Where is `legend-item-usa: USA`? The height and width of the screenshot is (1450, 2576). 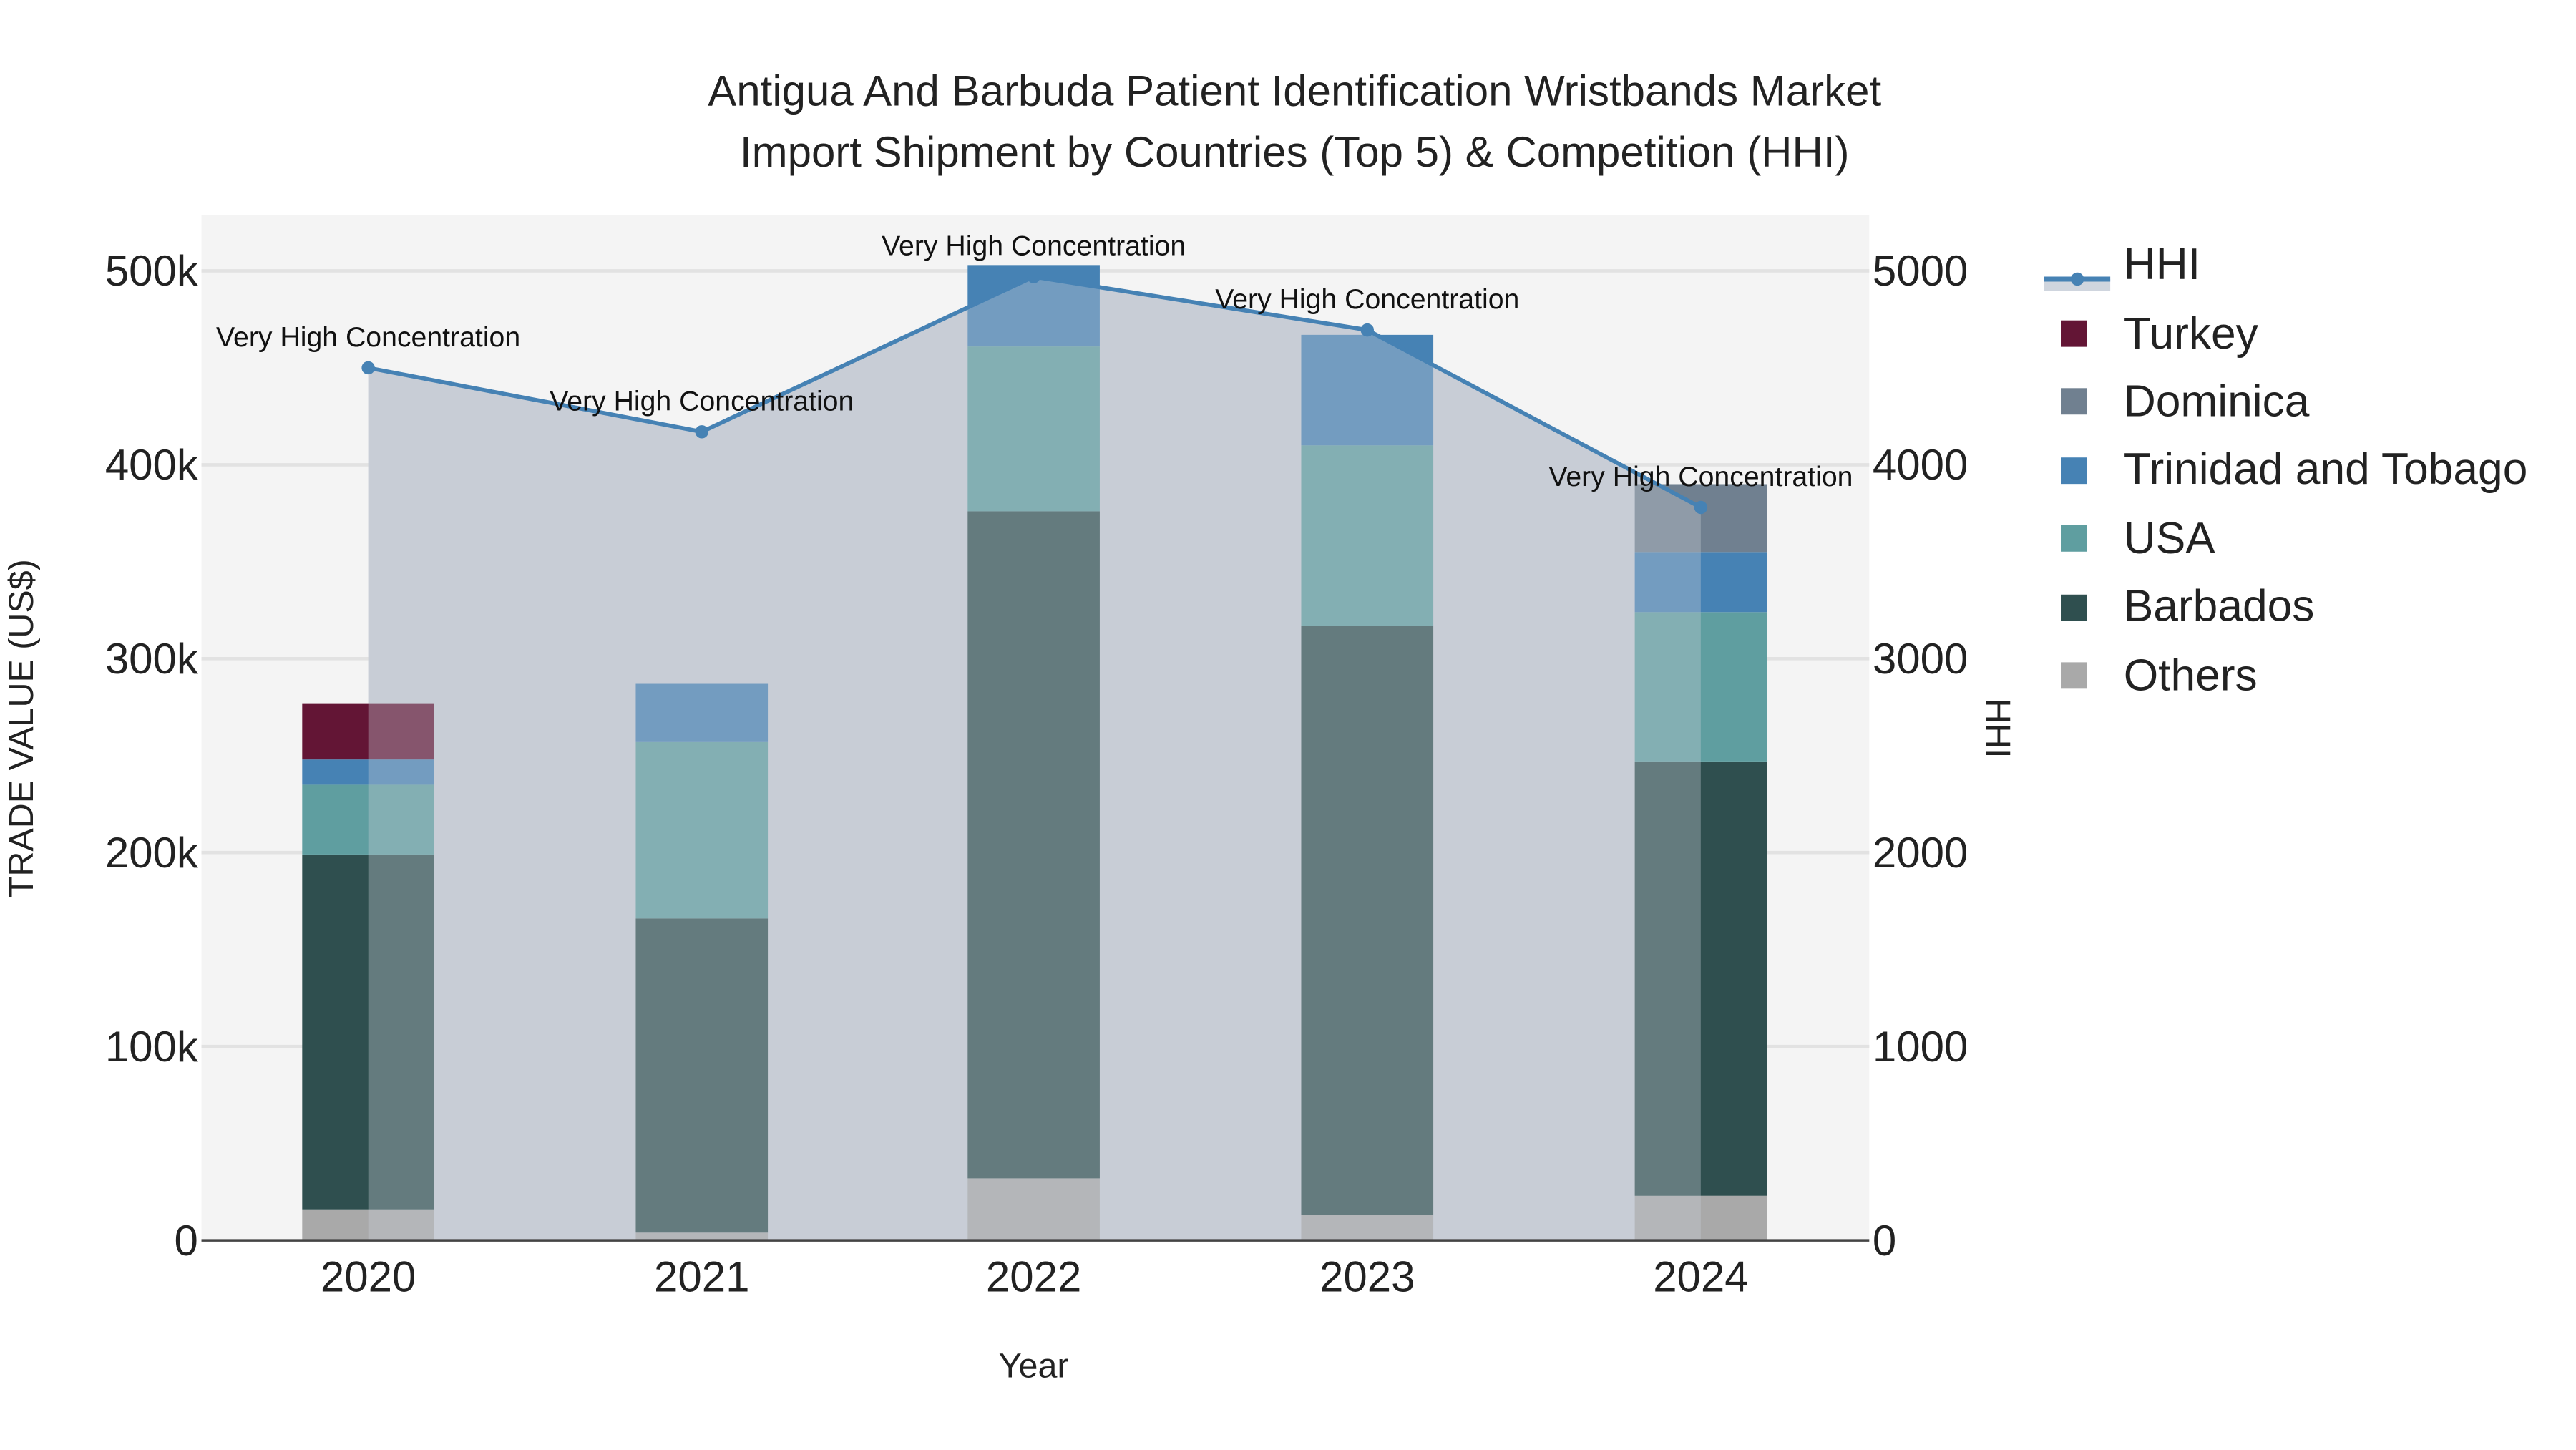 legend-item-usa: USA is located at coordinates (2285, 539).